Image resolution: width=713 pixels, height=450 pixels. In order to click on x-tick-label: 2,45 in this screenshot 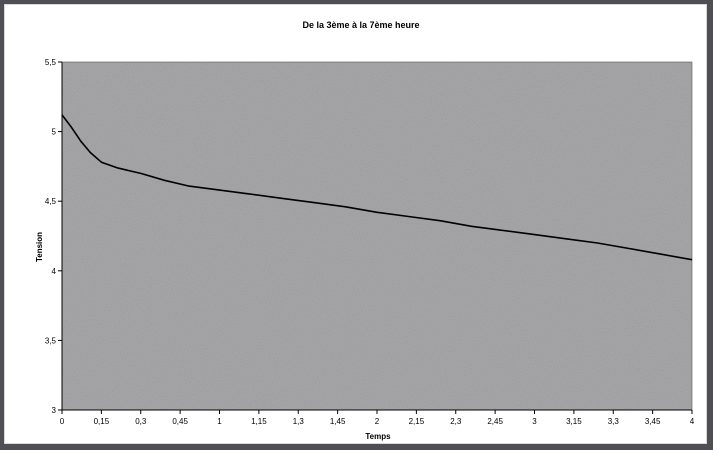, I will do `click(495, 421)`.